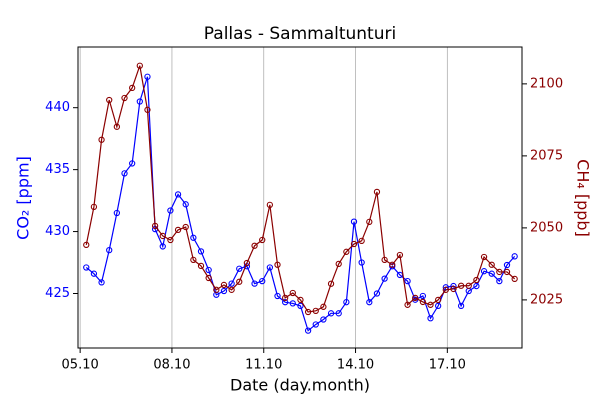  Describe the element at coordinates (546, 299) in the screenshot. I see `y2-tick-label: 2025` at that location.